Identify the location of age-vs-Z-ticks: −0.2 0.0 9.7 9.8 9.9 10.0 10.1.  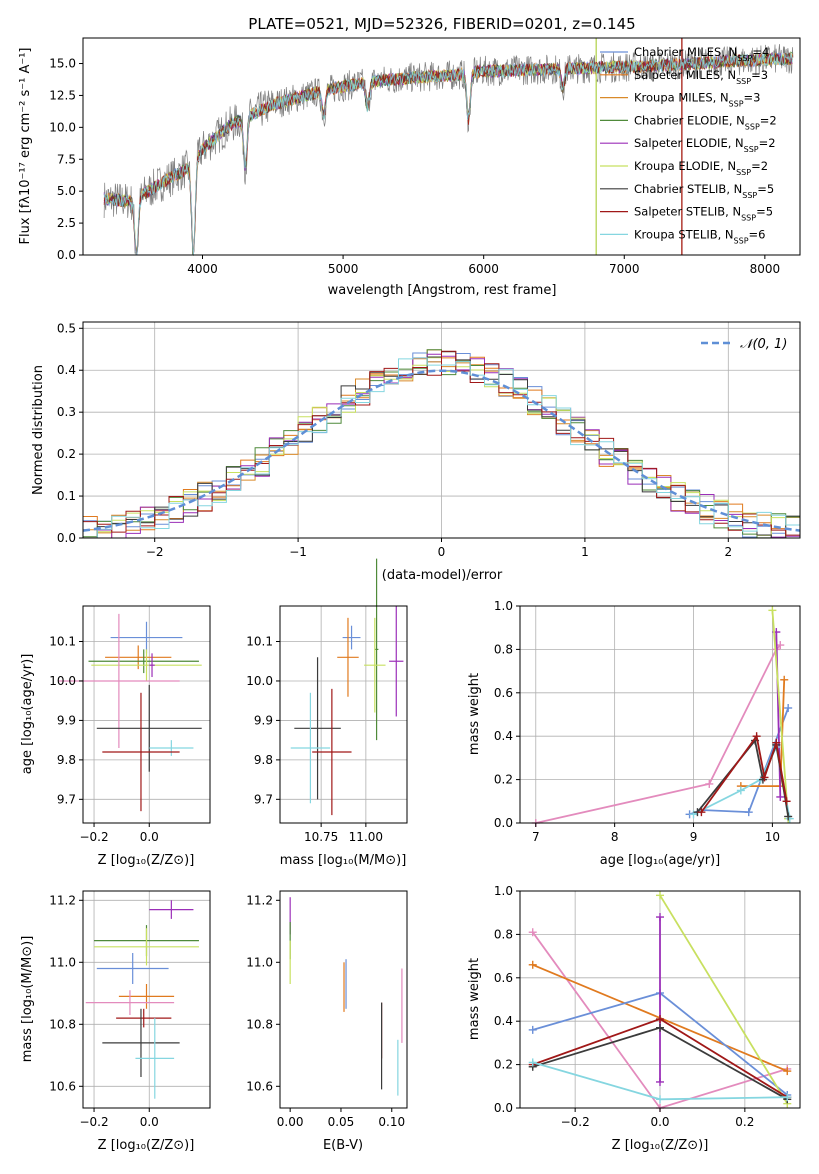
(104, 739).